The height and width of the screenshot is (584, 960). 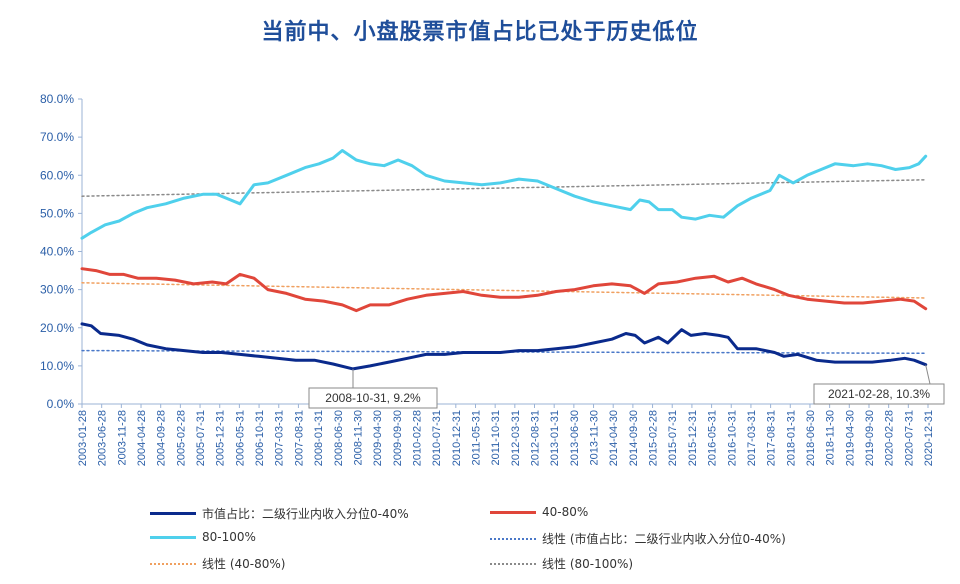 I want to click on x-tick-label: 2008-01-31, so click(x=319, y=438).